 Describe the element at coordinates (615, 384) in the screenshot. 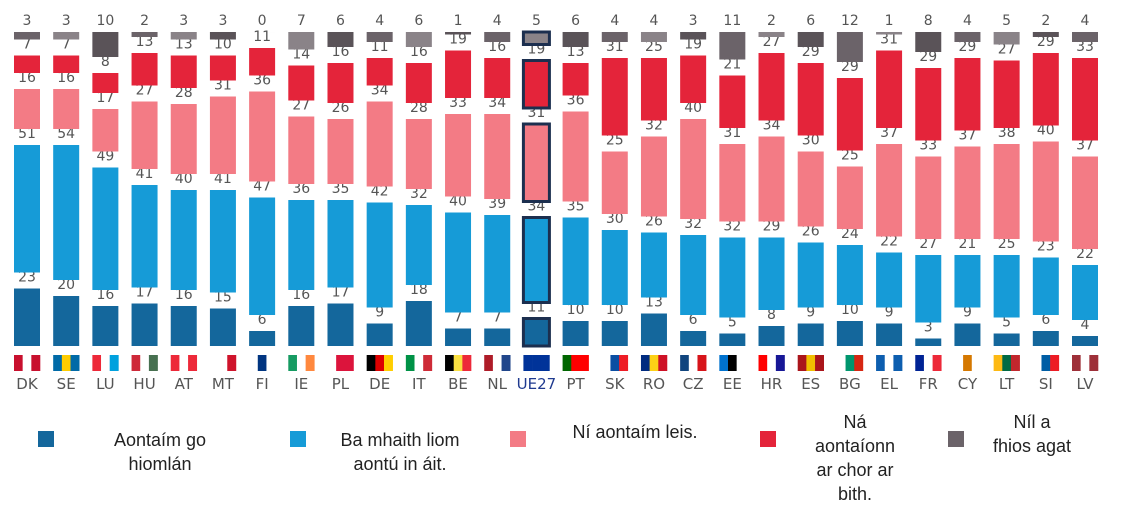

I see `x-tick-label: SK` at that location.